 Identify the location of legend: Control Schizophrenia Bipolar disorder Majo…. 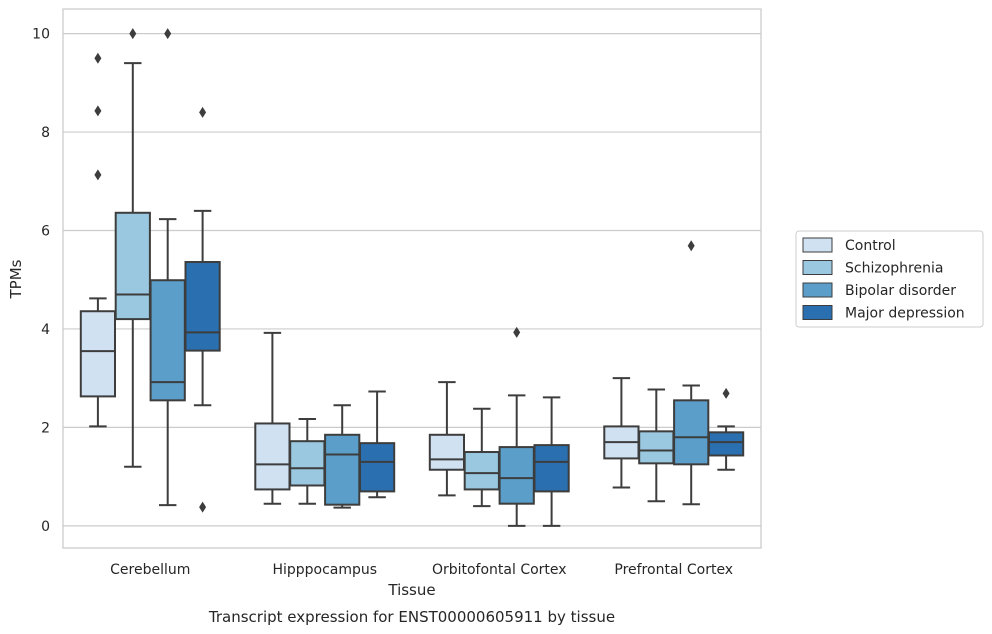
(889, 279).